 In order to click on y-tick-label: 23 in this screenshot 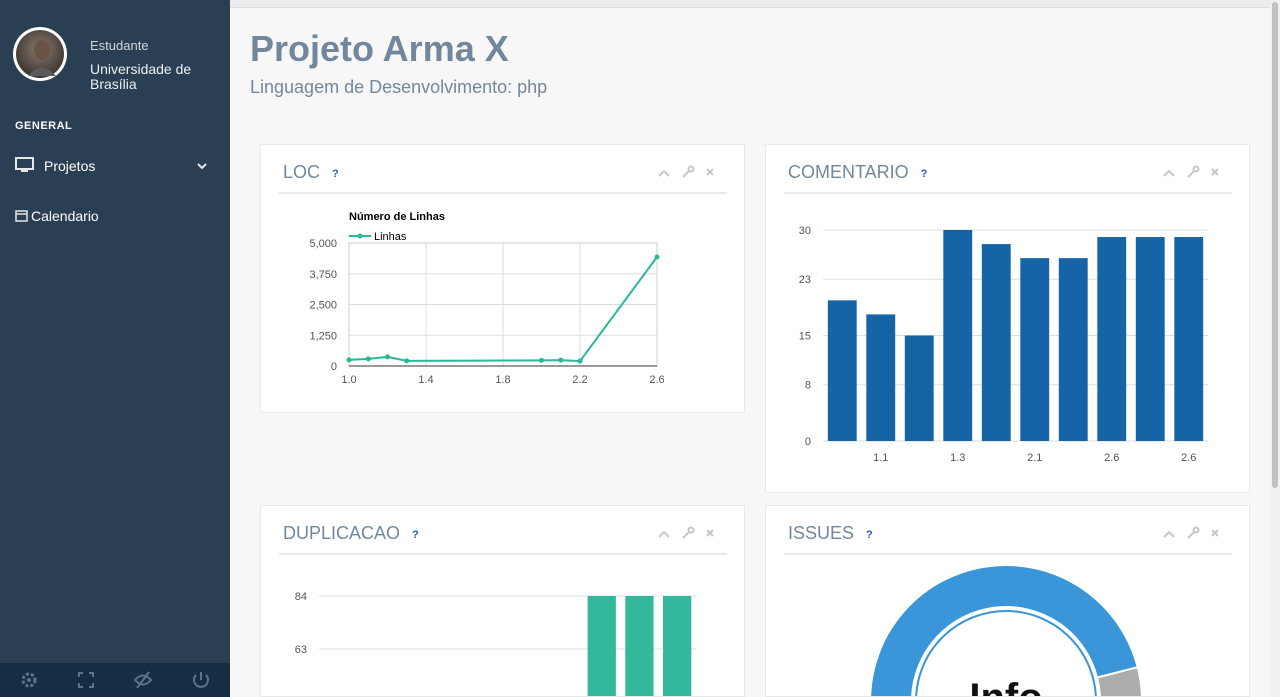, I will do `click(805, 280)`.